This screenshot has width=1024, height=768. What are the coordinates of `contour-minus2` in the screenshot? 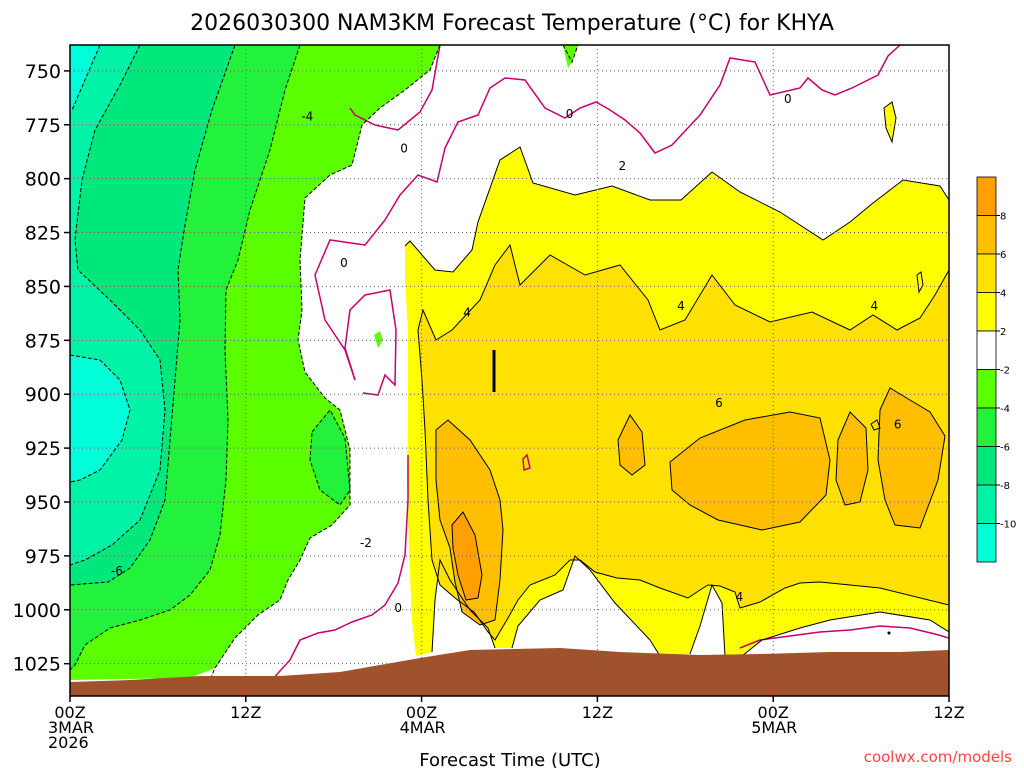 It's located at (570, 54).